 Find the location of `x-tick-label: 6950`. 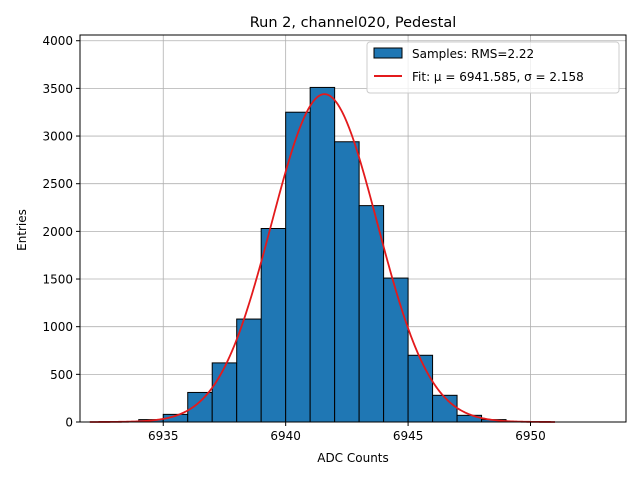

x-tick-label: 6950 is located at coordinates (530, 436).